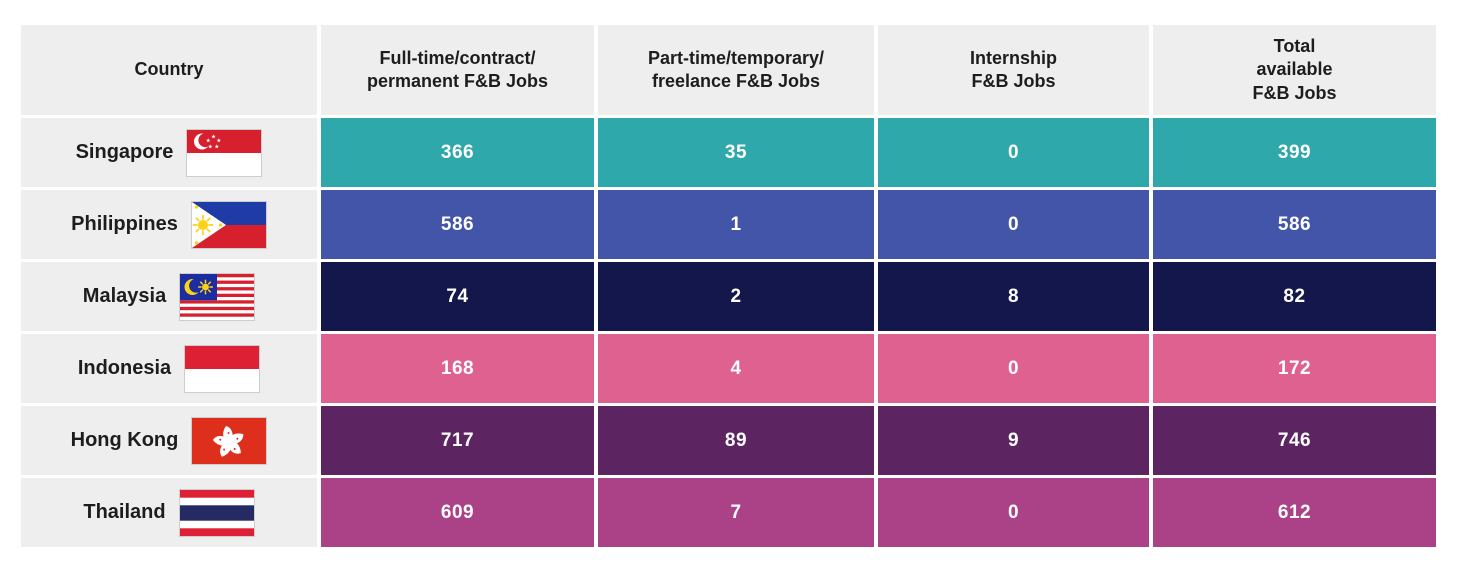 The width and height of the screenshot is (1458, 580). I want to click on value-cell-full-time: 168, so click(457, 368).